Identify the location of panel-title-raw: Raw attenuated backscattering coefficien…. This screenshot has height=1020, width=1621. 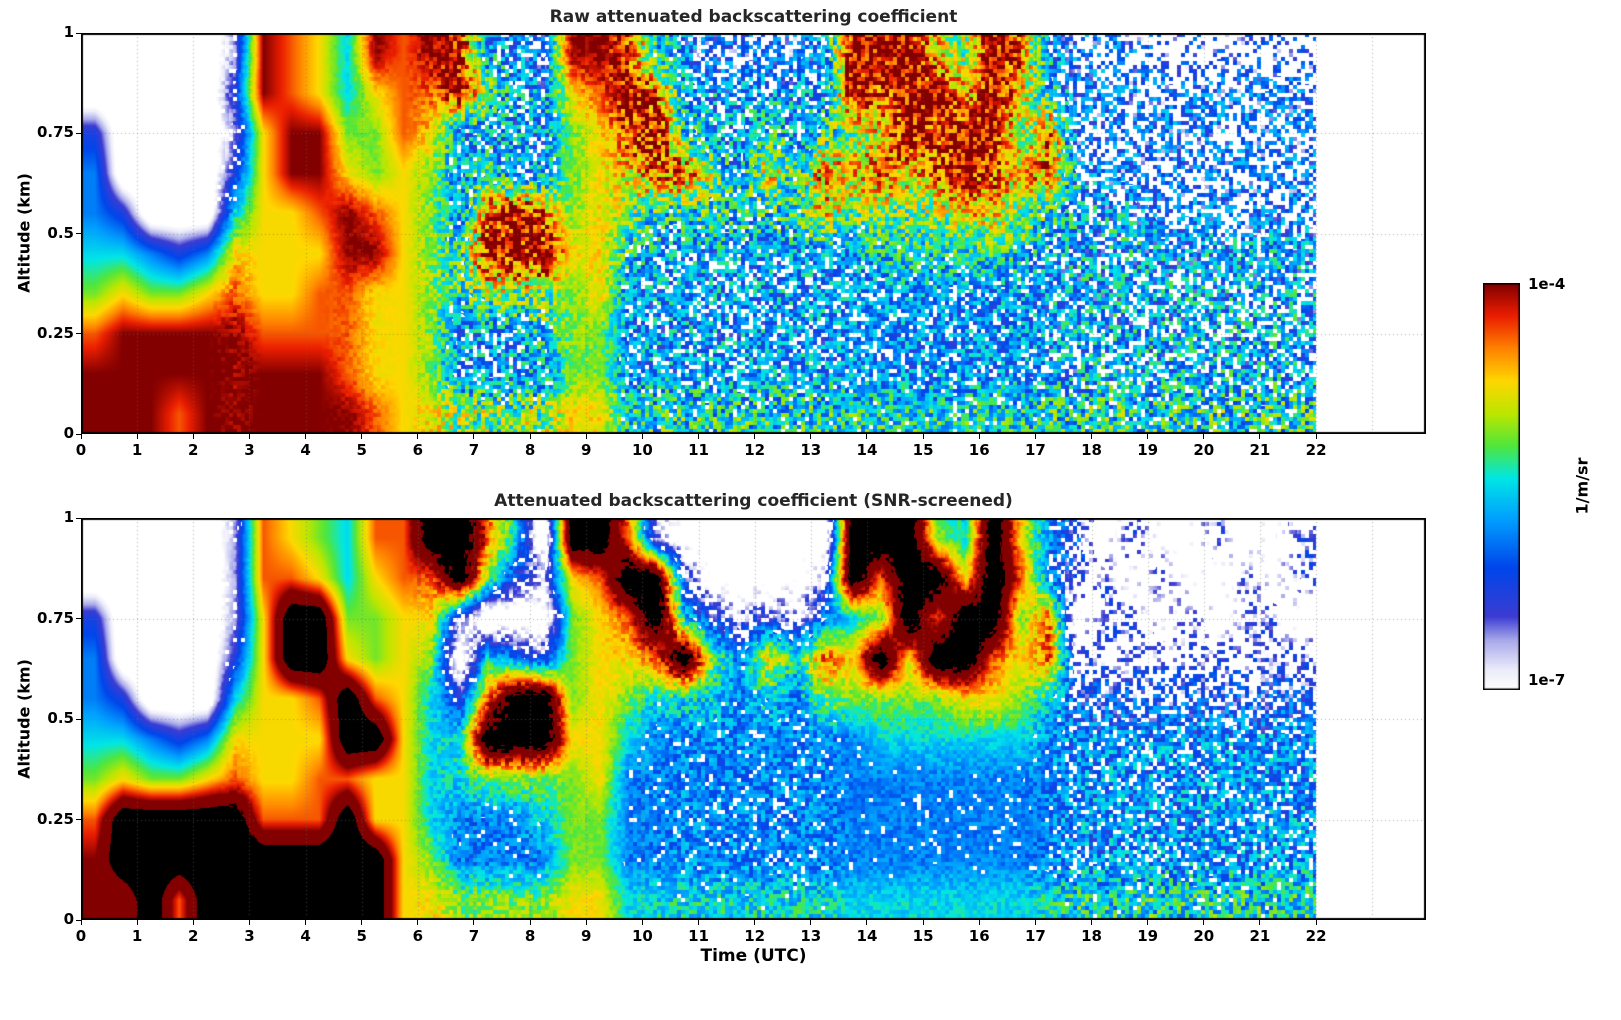
(753, 17).